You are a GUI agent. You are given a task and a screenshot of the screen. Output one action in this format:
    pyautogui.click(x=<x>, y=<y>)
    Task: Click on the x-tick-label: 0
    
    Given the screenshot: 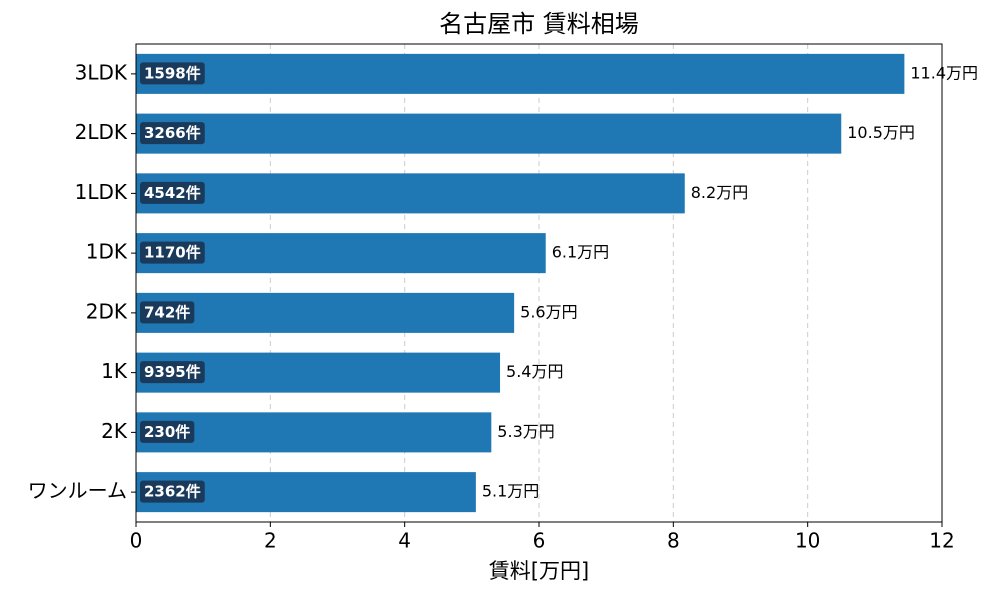 What is the action you would take?
    pyautogui.click(x=136, y=541)
    